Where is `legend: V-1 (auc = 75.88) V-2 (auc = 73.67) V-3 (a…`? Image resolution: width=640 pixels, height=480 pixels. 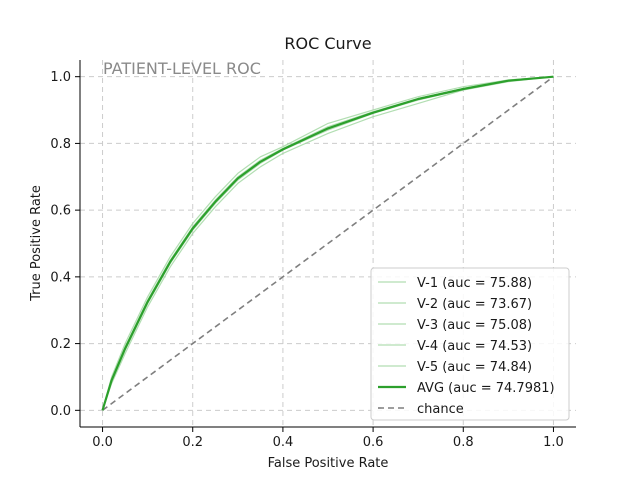
legend: V-1 (auc = 75.88) V-2 (auc = 73.67) V-3 (a… is located at coordinates (470, 344).